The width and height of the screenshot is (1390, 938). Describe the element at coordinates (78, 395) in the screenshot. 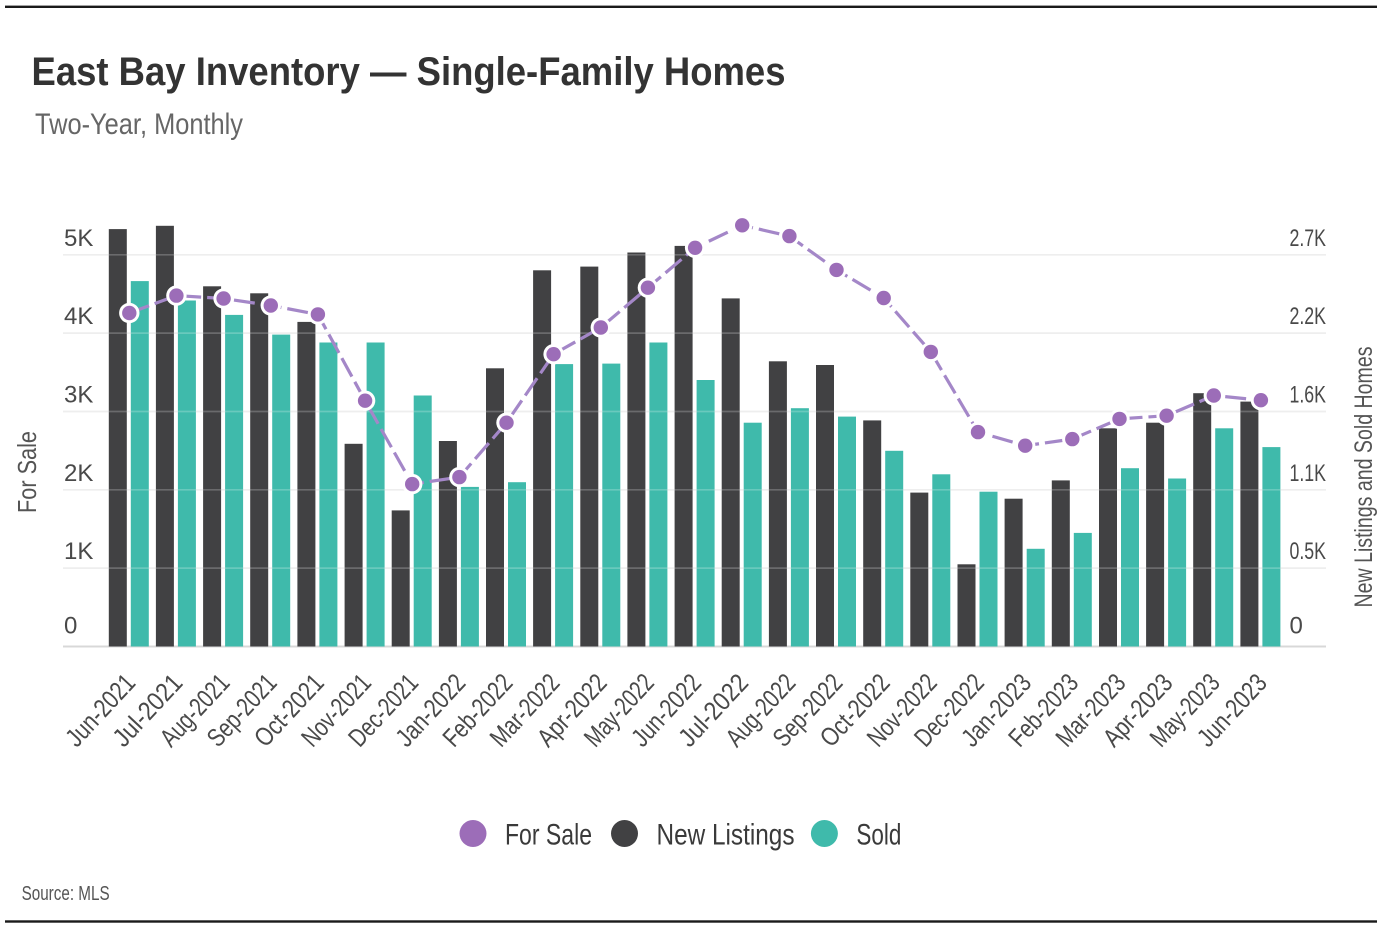

I see `svg-text: 3K` at that location.